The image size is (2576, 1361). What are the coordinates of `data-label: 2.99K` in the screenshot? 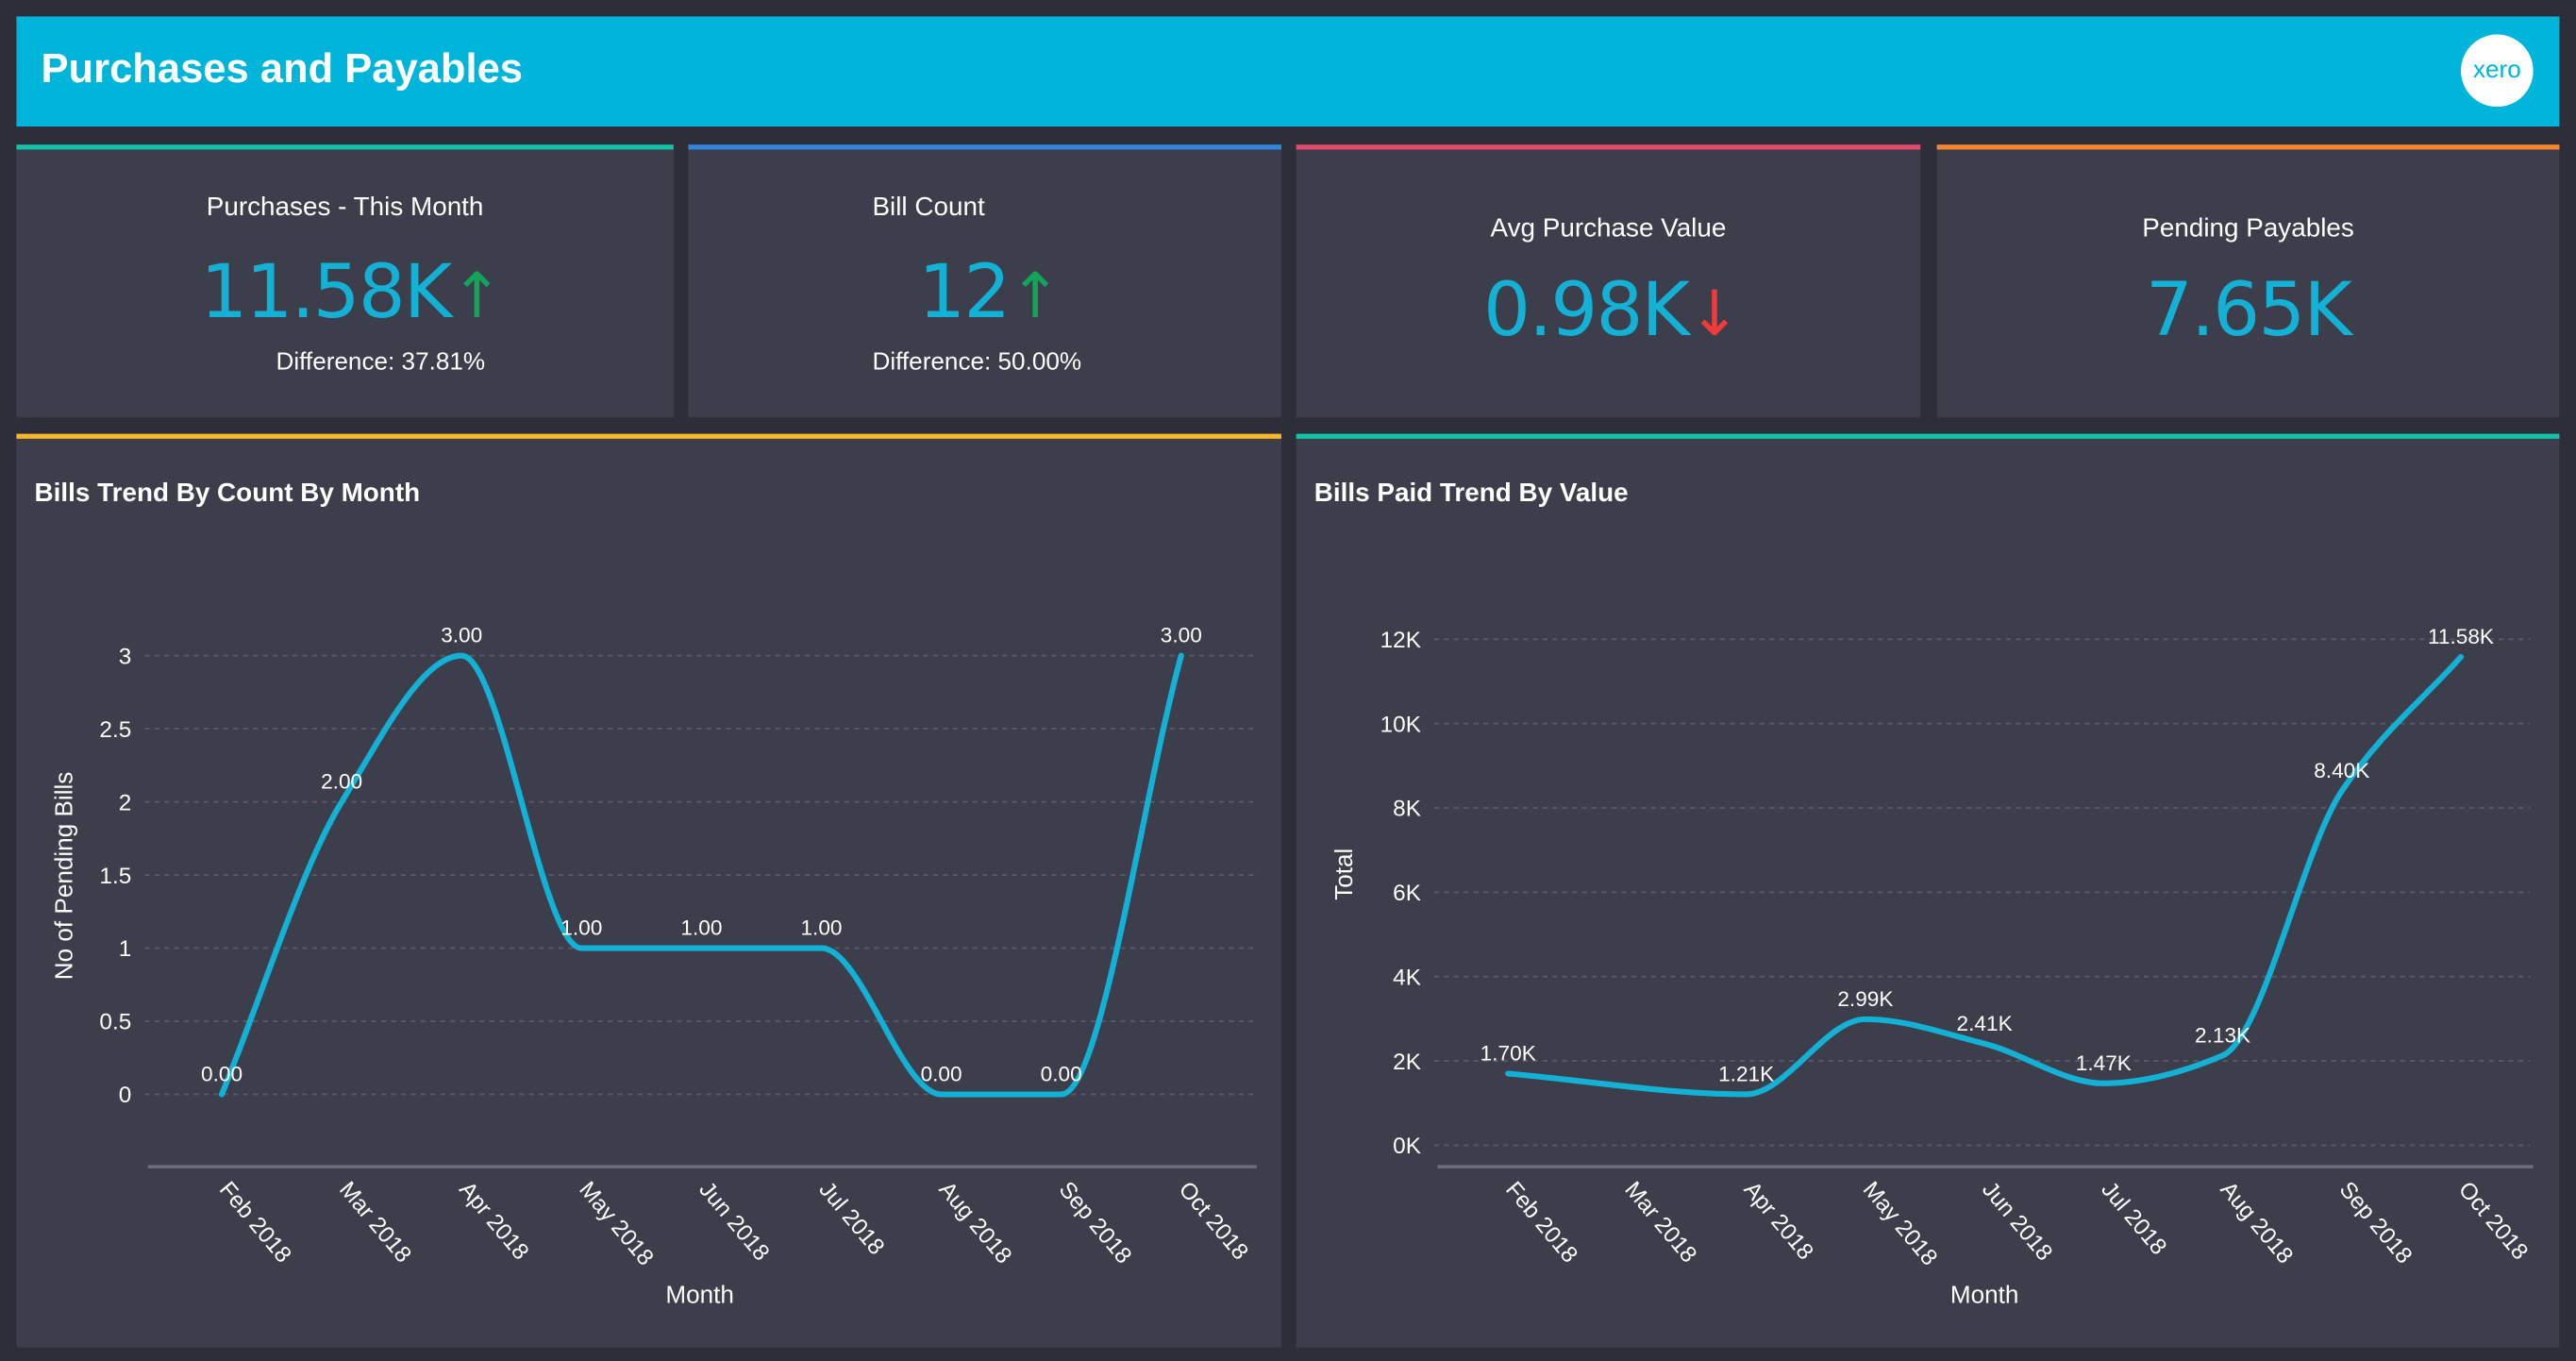 It's located at (1865, 999).